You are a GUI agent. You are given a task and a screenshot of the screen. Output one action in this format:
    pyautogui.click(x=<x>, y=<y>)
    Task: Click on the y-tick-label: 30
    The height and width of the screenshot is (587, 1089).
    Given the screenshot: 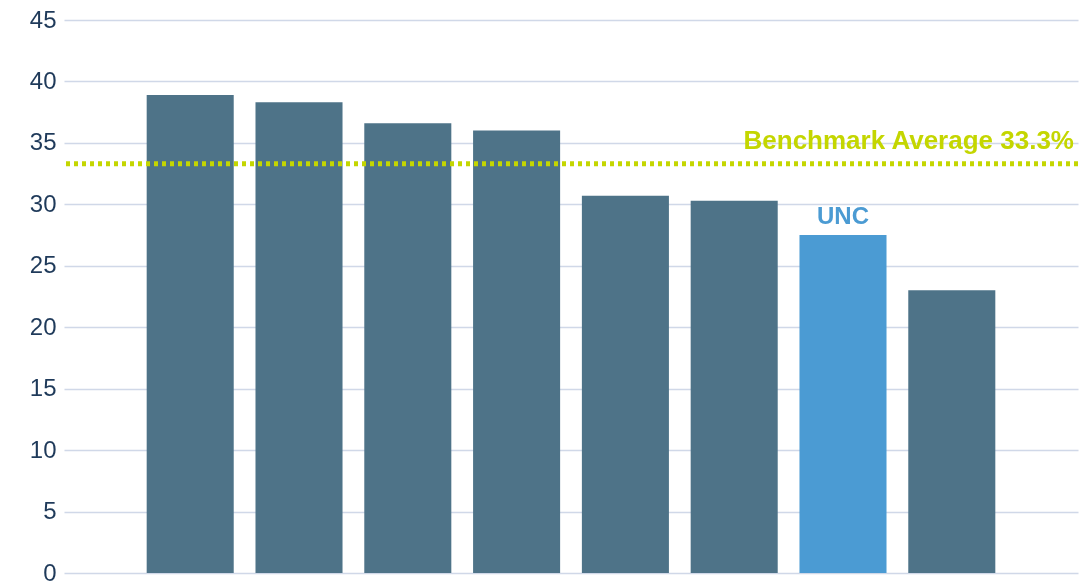 What is the action you would take?
    pyautogui.click(x=43, y=203)
    